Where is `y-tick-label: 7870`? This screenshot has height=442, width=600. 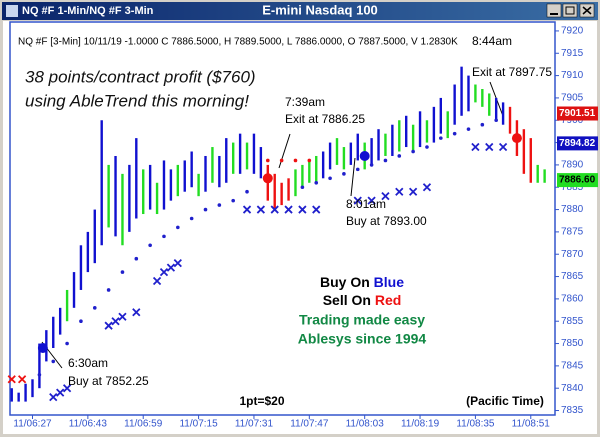 y-tick-label: 7870 is located at coordinates (572, 254).